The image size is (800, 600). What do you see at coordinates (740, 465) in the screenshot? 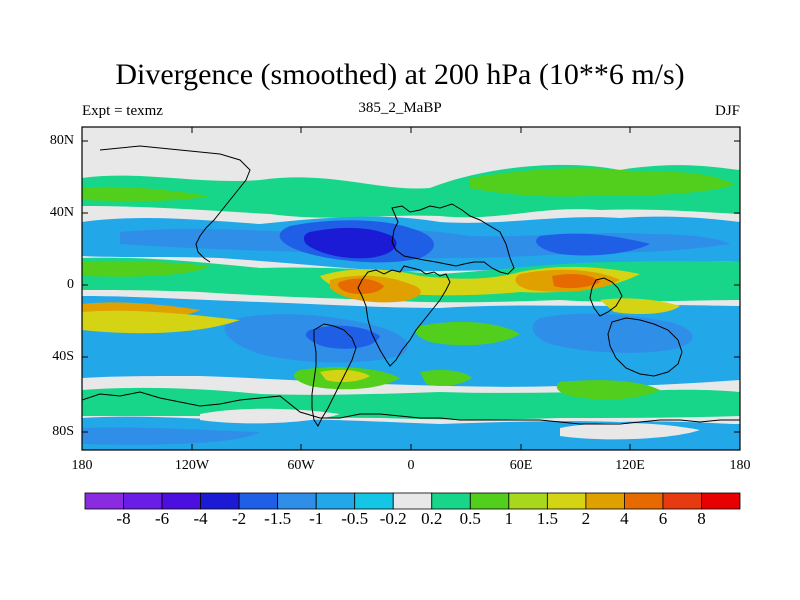
I see `lon-label-180e: 180` at bounding box center [740, 465].